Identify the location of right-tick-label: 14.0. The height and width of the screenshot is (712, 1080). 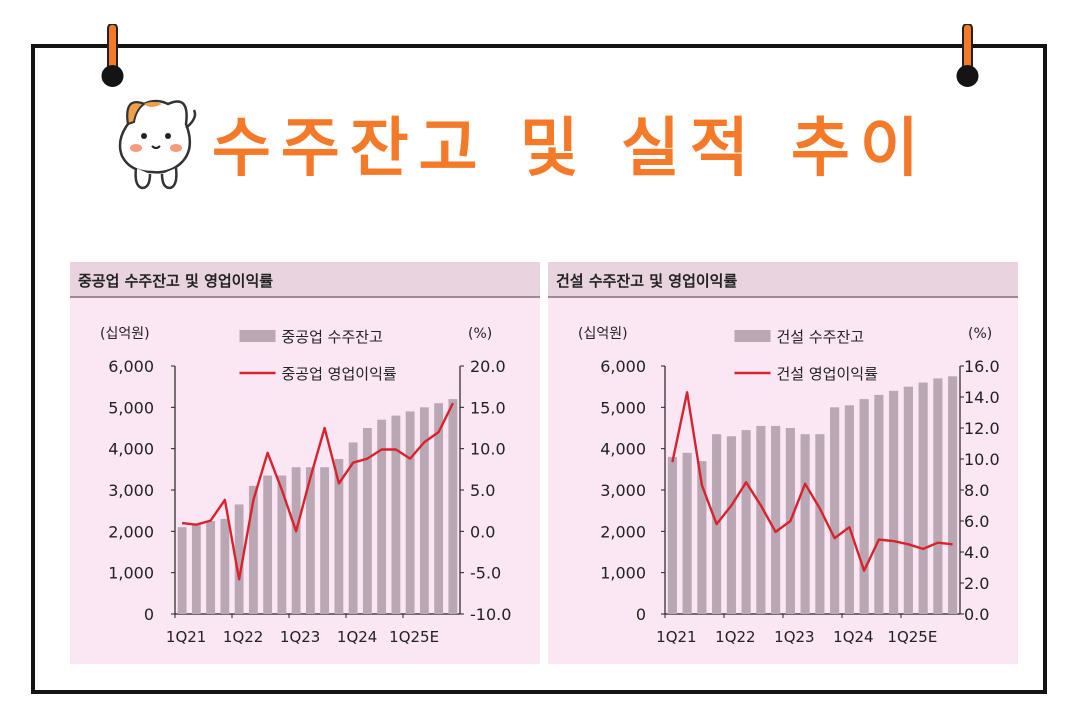
(982, 397).